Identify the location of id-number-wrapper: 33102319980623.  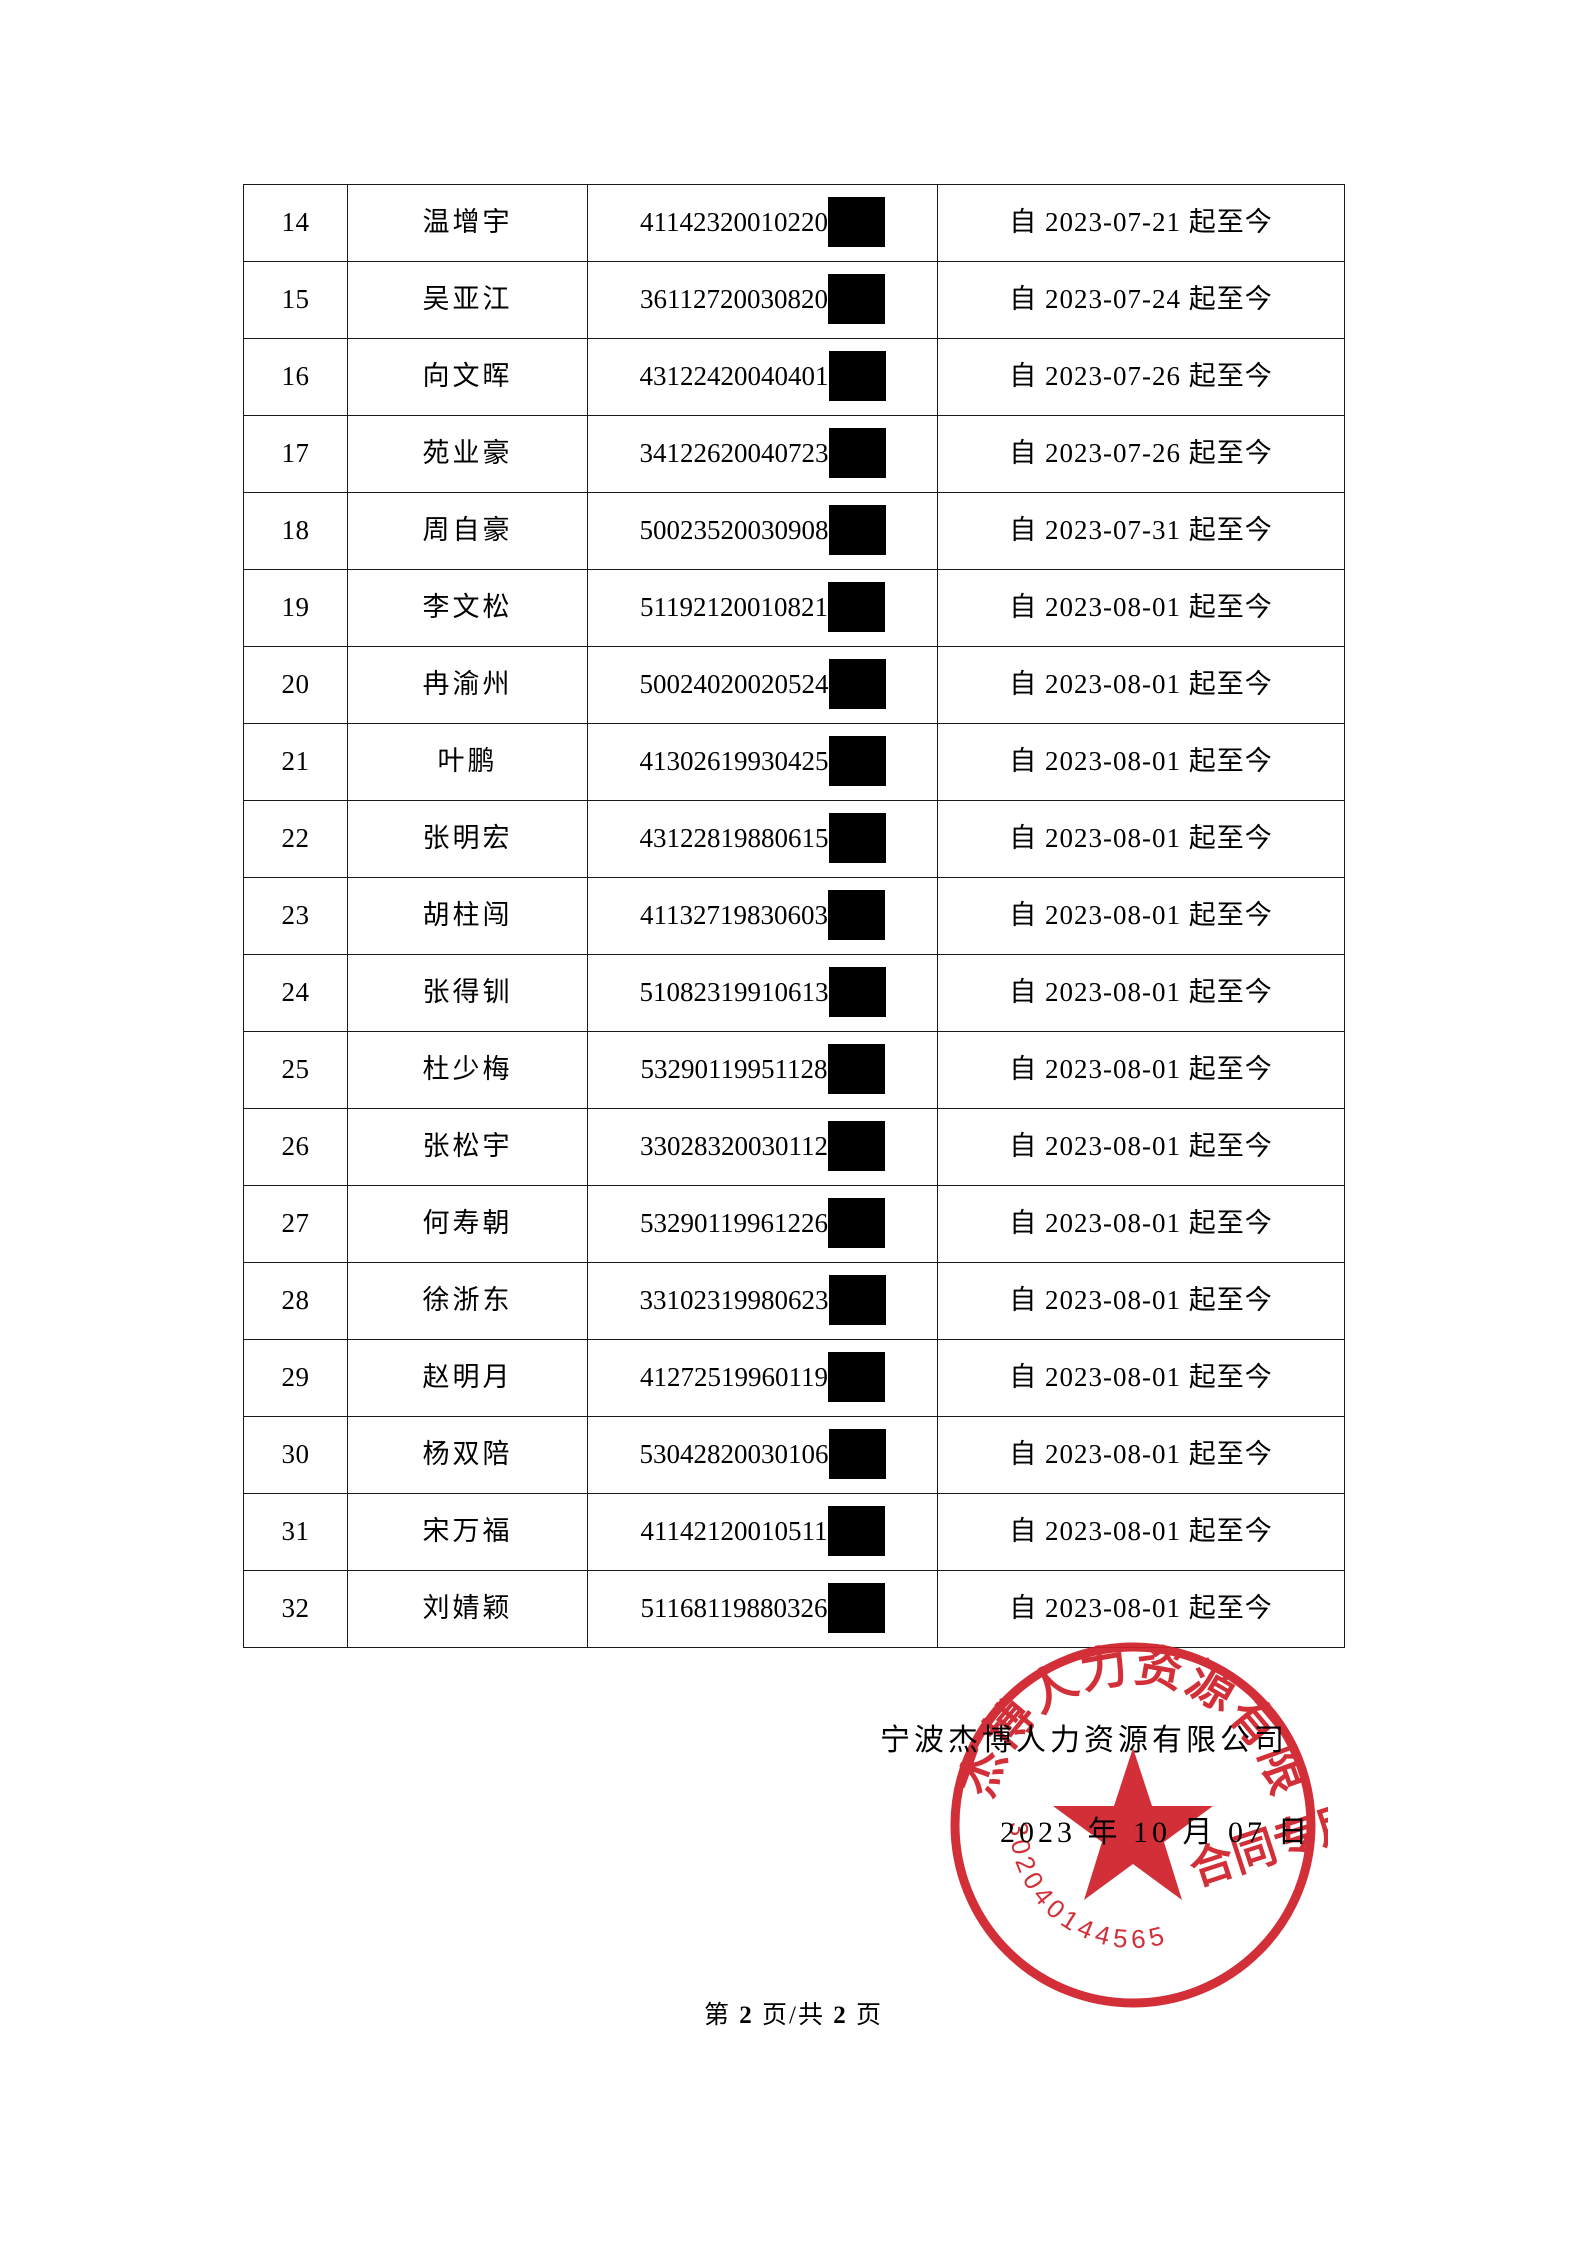
(762, 1300).